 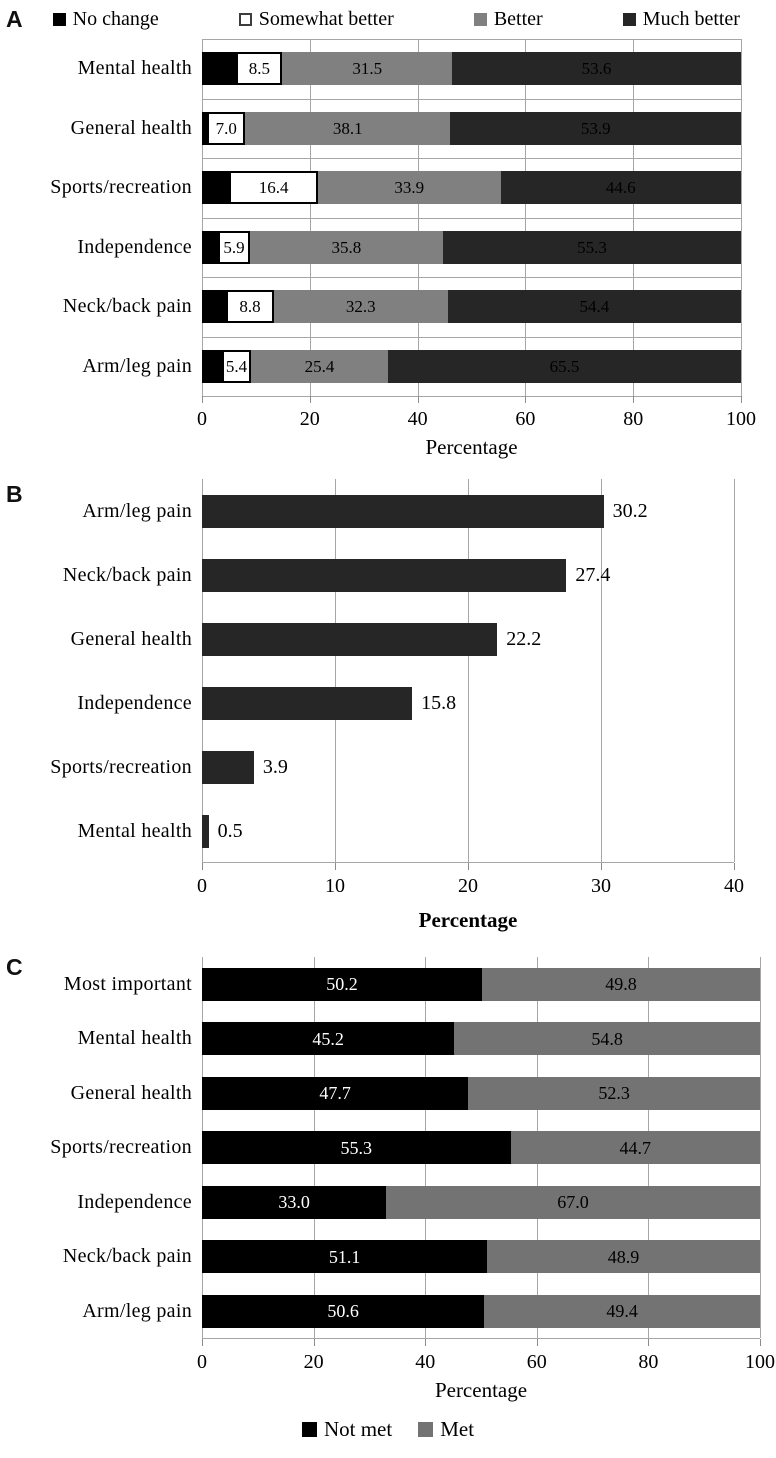 I want to click on bar: 50.2 49.8, so click(x=481, y=984).